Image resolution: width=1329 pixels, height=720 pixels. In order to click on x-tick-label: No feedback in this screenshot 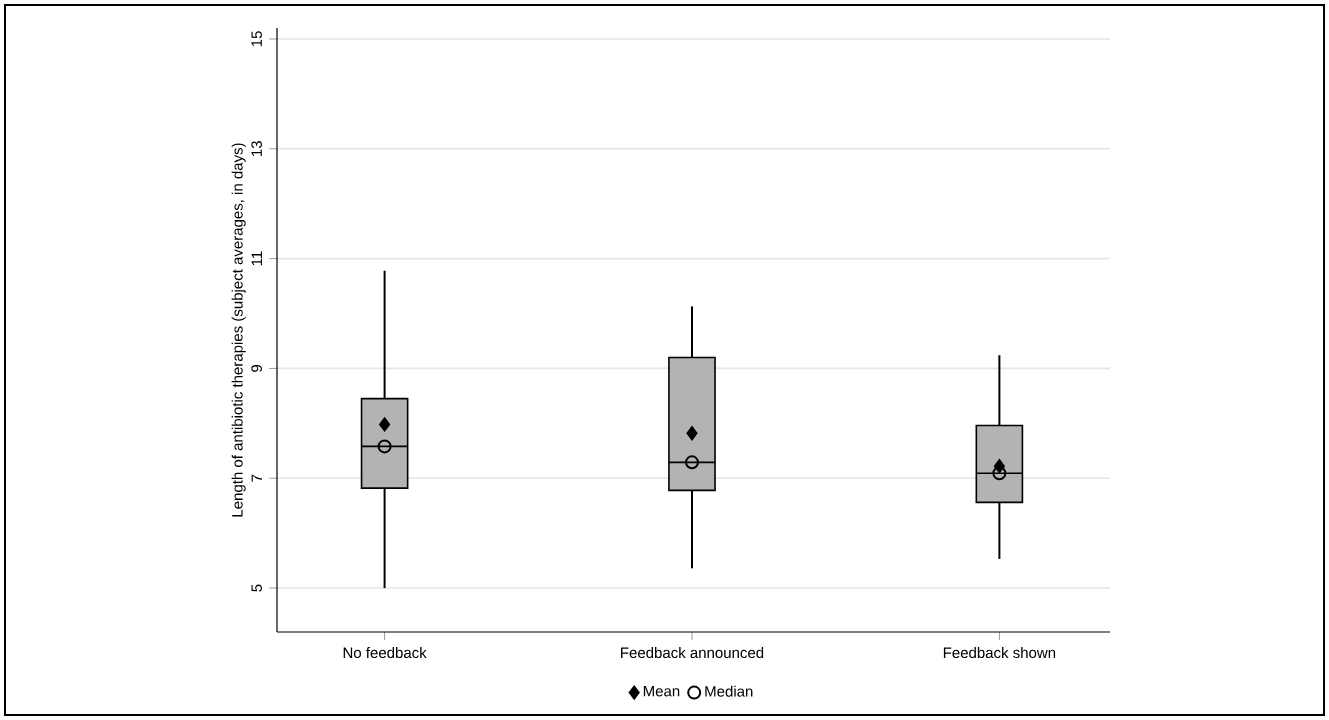, I will do `click(385, 653)`.